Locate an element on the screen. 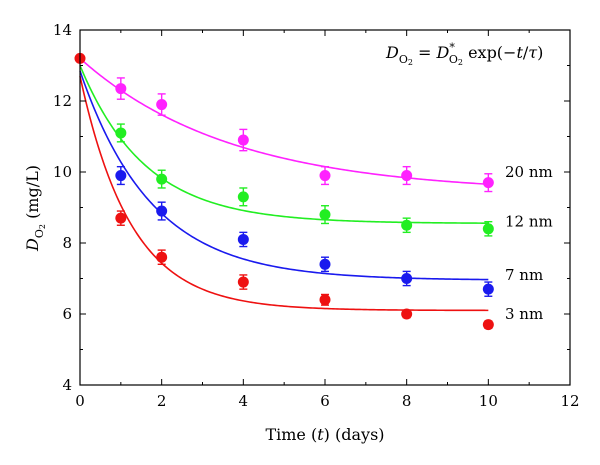 The image size is (600, 465). x-tick-label: 8 is located at coordinates (407, 401).